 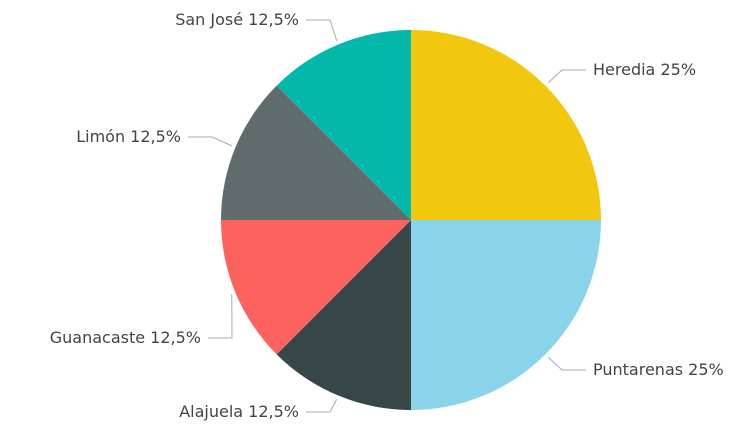 I want to click on slice-label: Alajuela 12,5%, so click(x=239, y=411).